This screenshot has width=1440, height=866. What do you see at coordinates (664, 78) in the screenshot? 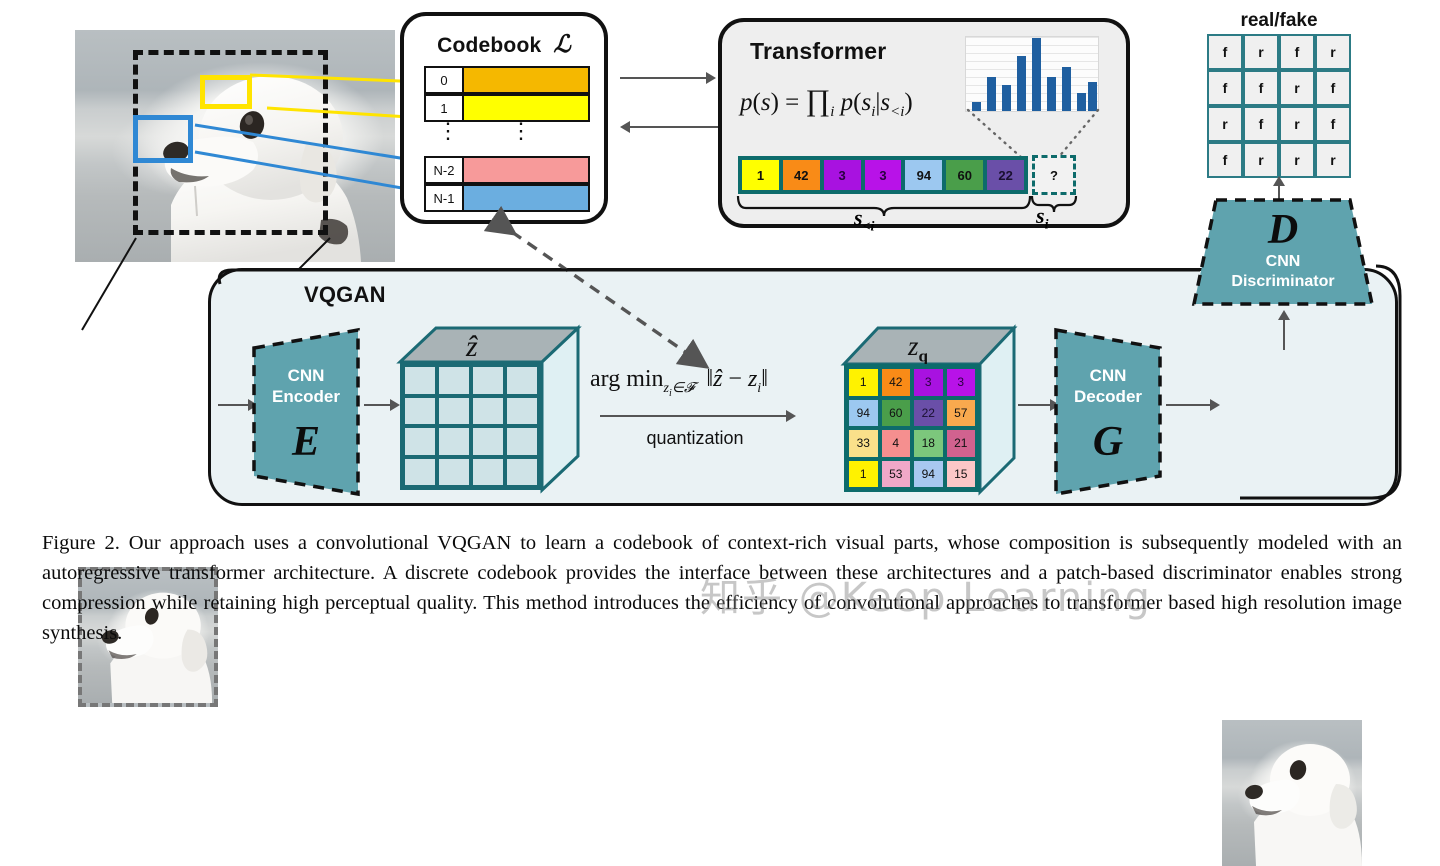
I see `arrow-codebook-to-transformer` at bounding box center [664, 78].